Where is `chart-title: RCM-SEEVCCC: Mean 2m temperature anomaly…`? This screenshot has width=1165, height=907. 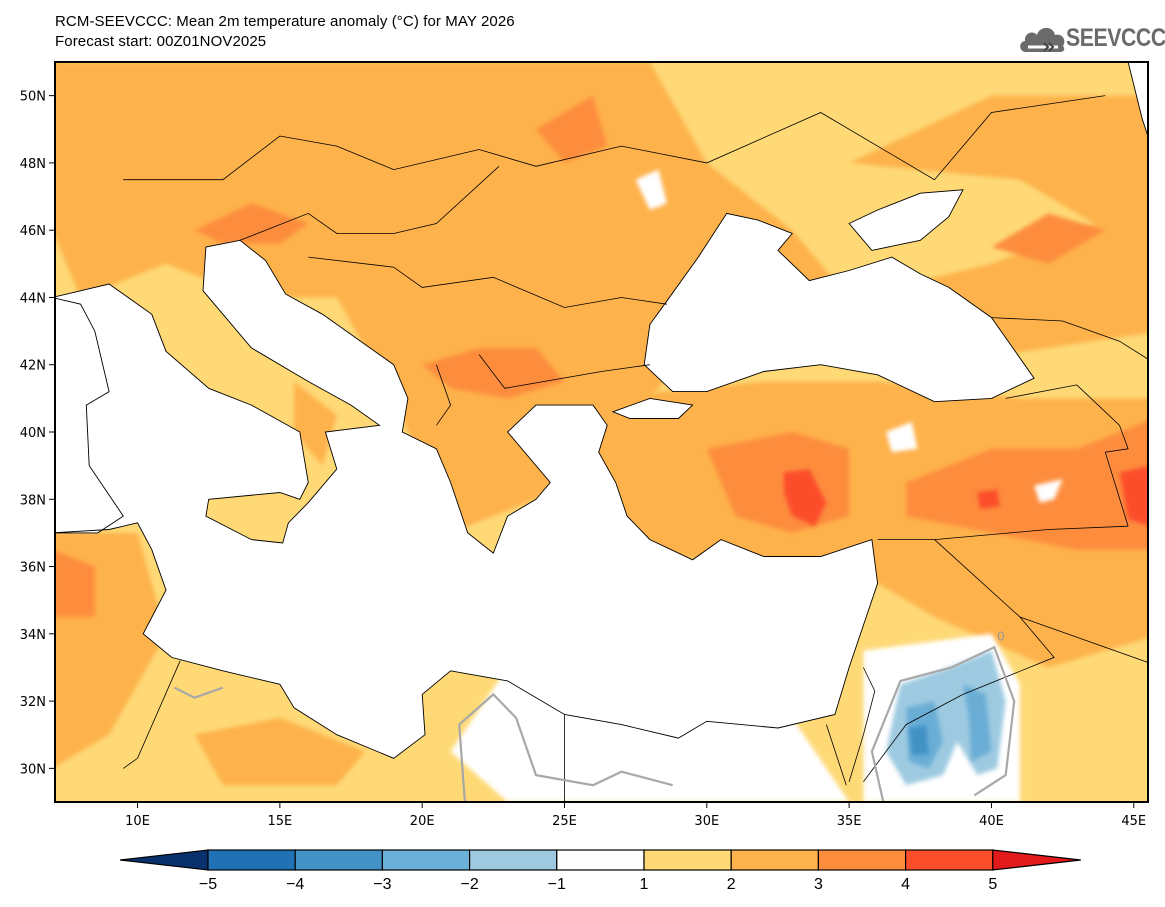
chart-title: RCM-SEEVCCC: Mean 2m temperature anomaly… is located at coordinates (285, 32).